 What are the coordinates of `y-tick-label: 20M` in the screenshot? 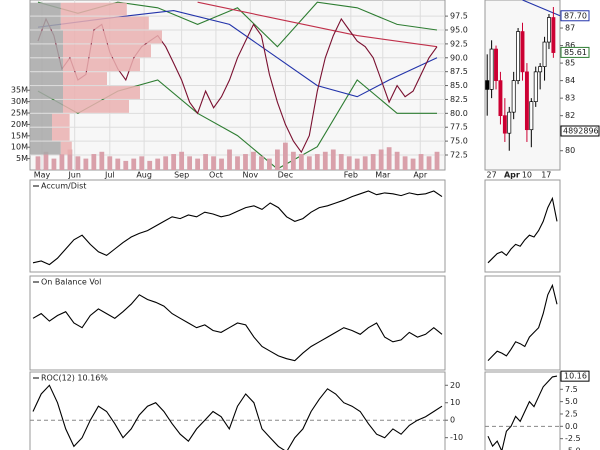 It's located at (19, 124).